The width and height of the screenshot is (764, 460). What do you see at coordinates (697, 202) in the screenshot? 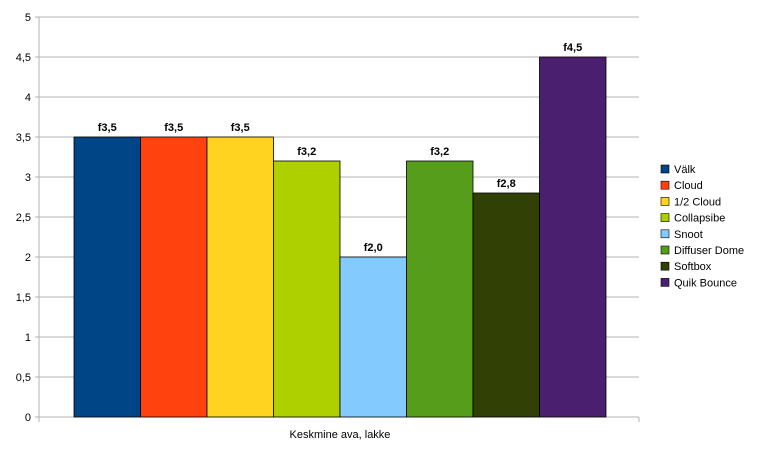
I see `legend-label: 1/2 Cloud` at bounding box center [697, 202].